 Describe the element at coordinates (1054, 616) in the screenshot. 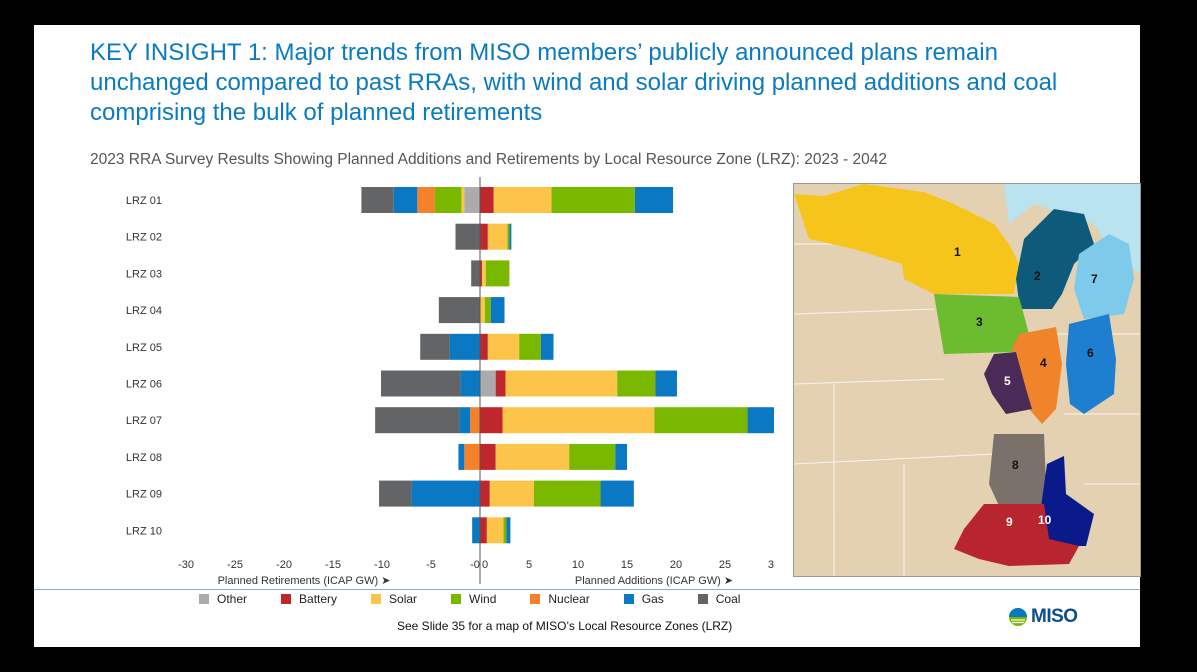

I see `logo-text: MISO` at that location.